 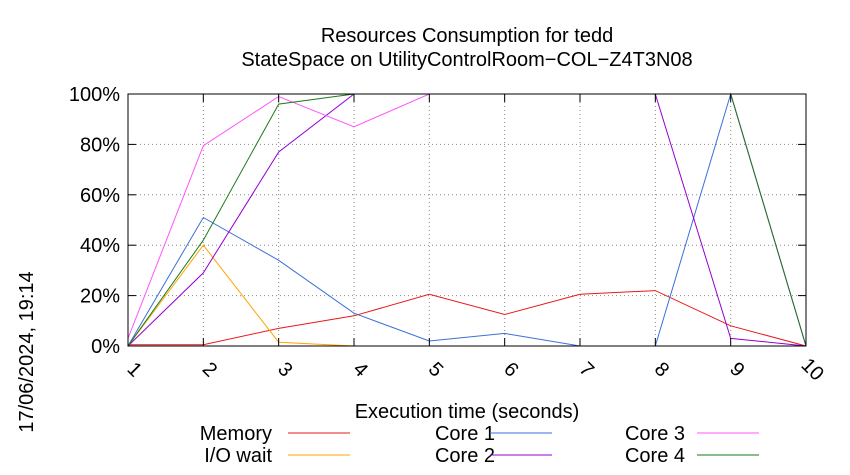 I want to click on y-tick-label: 100%, so click(x=94, y=95).